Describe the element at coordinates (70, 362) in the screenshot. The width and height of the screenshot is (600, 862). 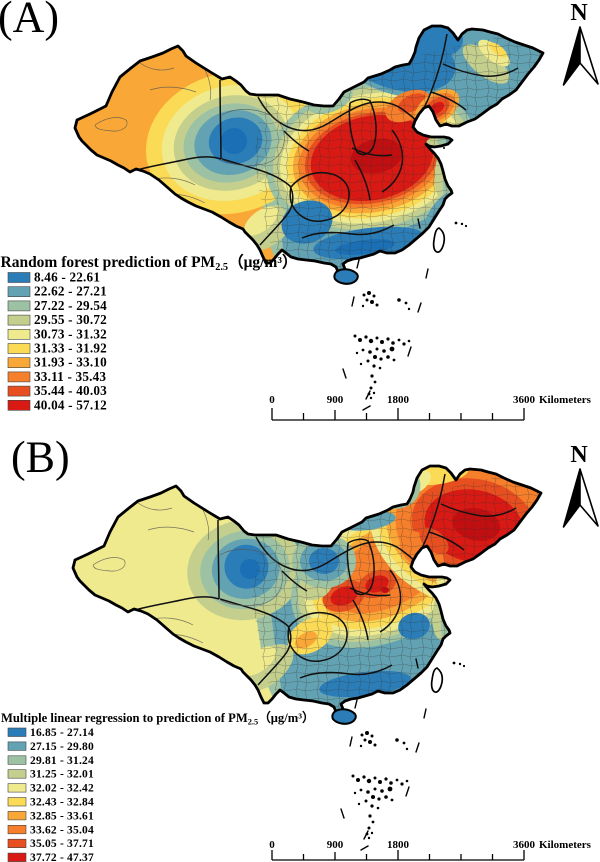
I see `svg-text: 31.93 - 33.10` at that location.